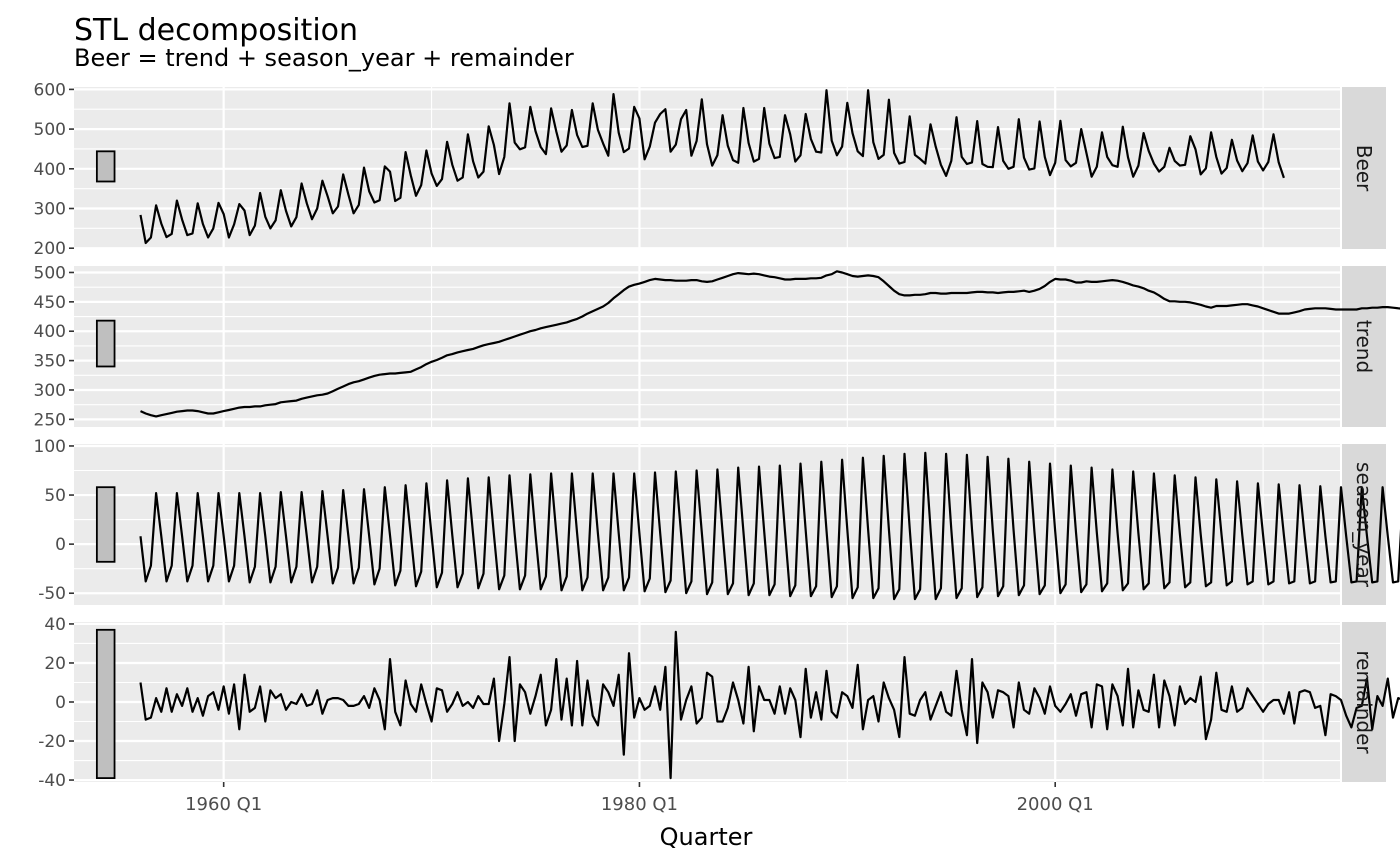 Image resolution: width=1400 pixels, height=866 pixels. Describe the element at coordinates (324, 58) in the screenshot. I see `chart-subtitle: Beer = trend + season_year + remainder` at that location.